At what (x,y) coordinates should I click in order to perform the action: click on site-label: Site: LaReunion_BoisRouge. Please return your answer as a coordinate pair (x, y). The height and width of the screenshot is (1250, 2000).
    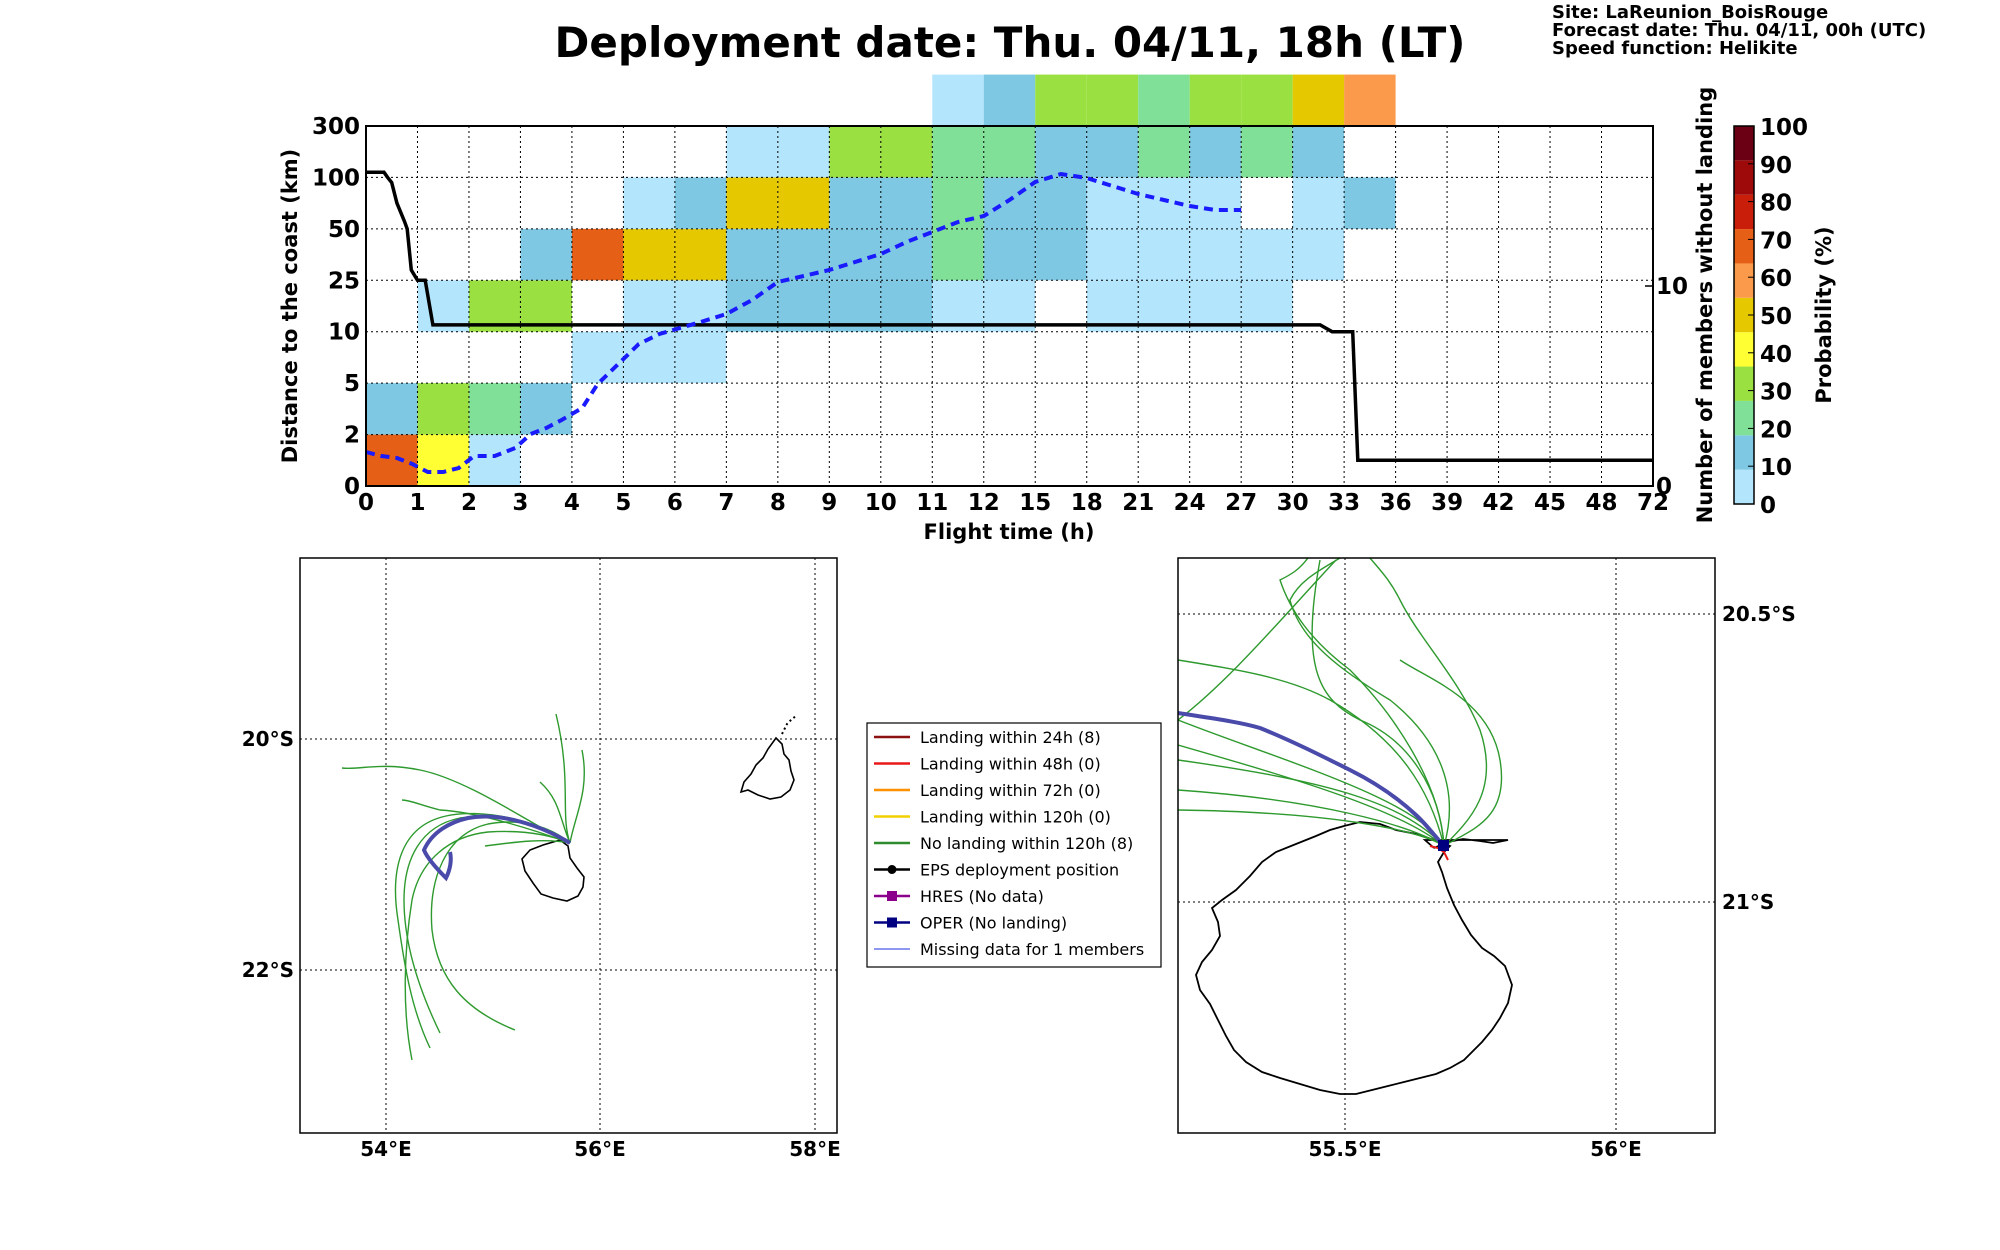
    Looking at the image, I should click on (1690, 12).